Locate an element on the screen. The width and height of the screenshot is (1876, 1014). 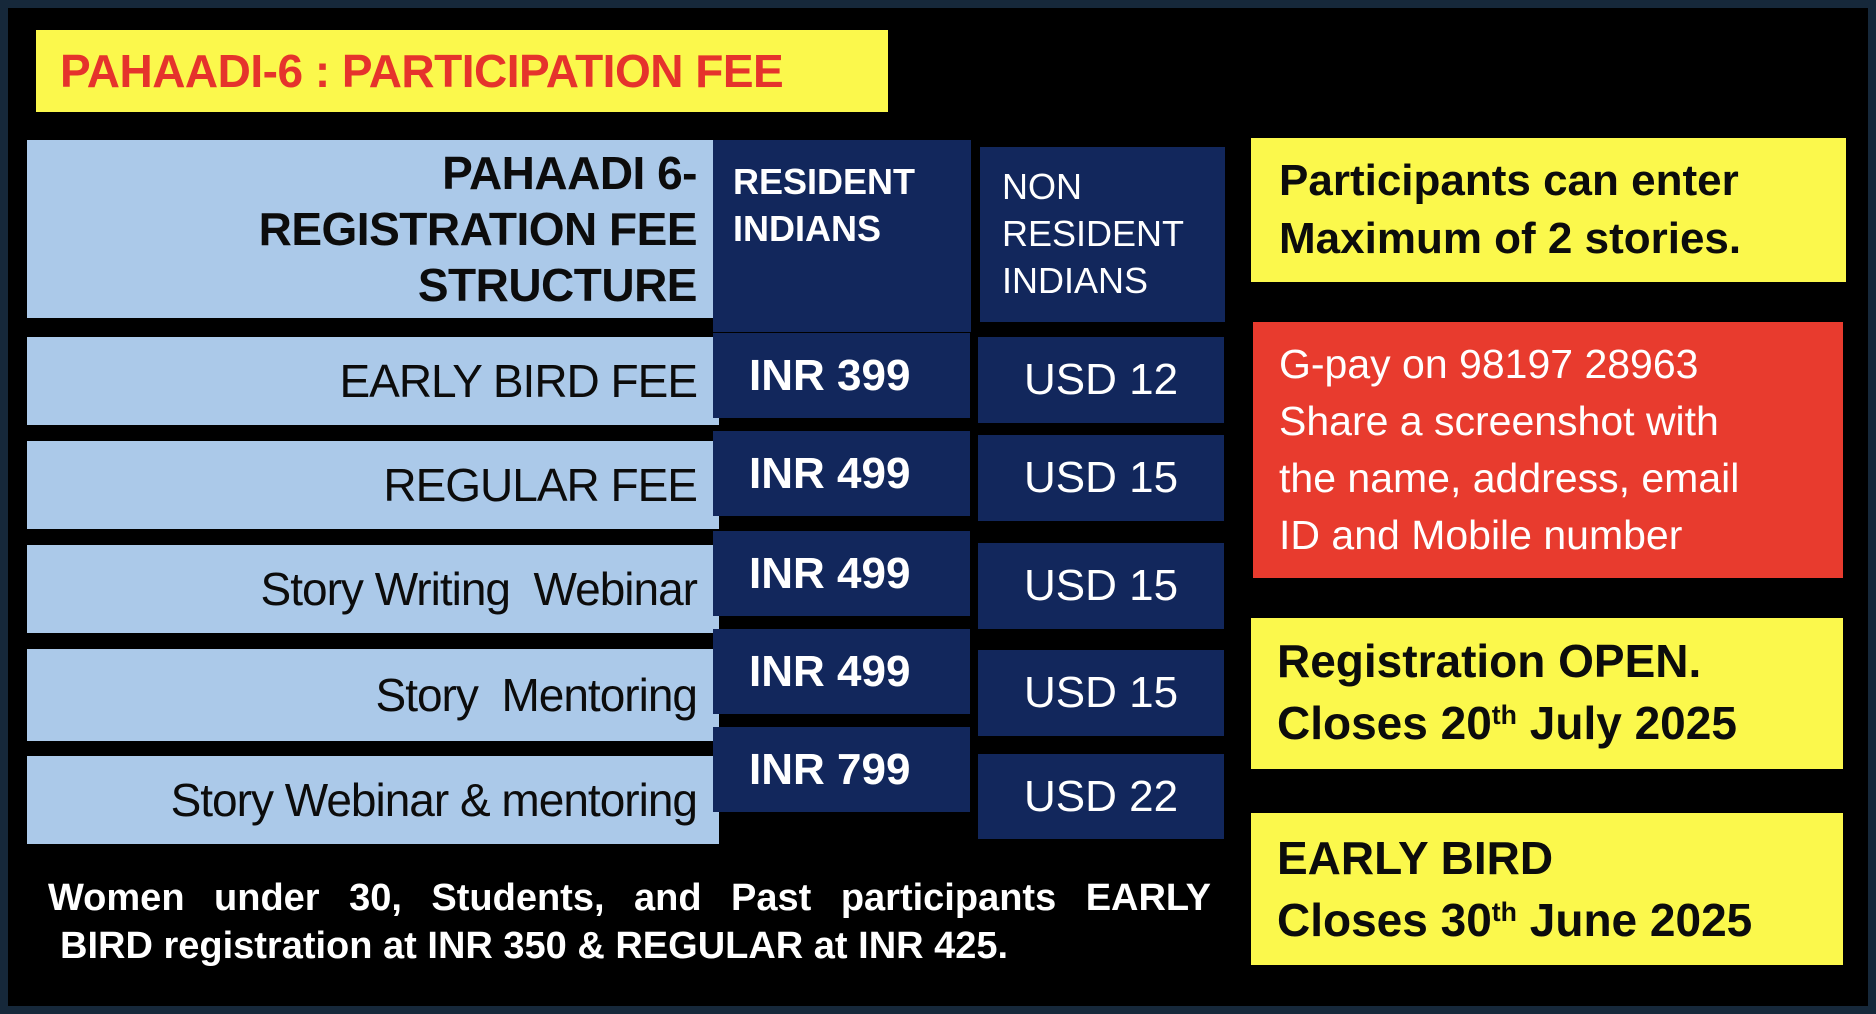
early-bird-closes-suffix: June 2025 is located at coordinates (1634, 920).